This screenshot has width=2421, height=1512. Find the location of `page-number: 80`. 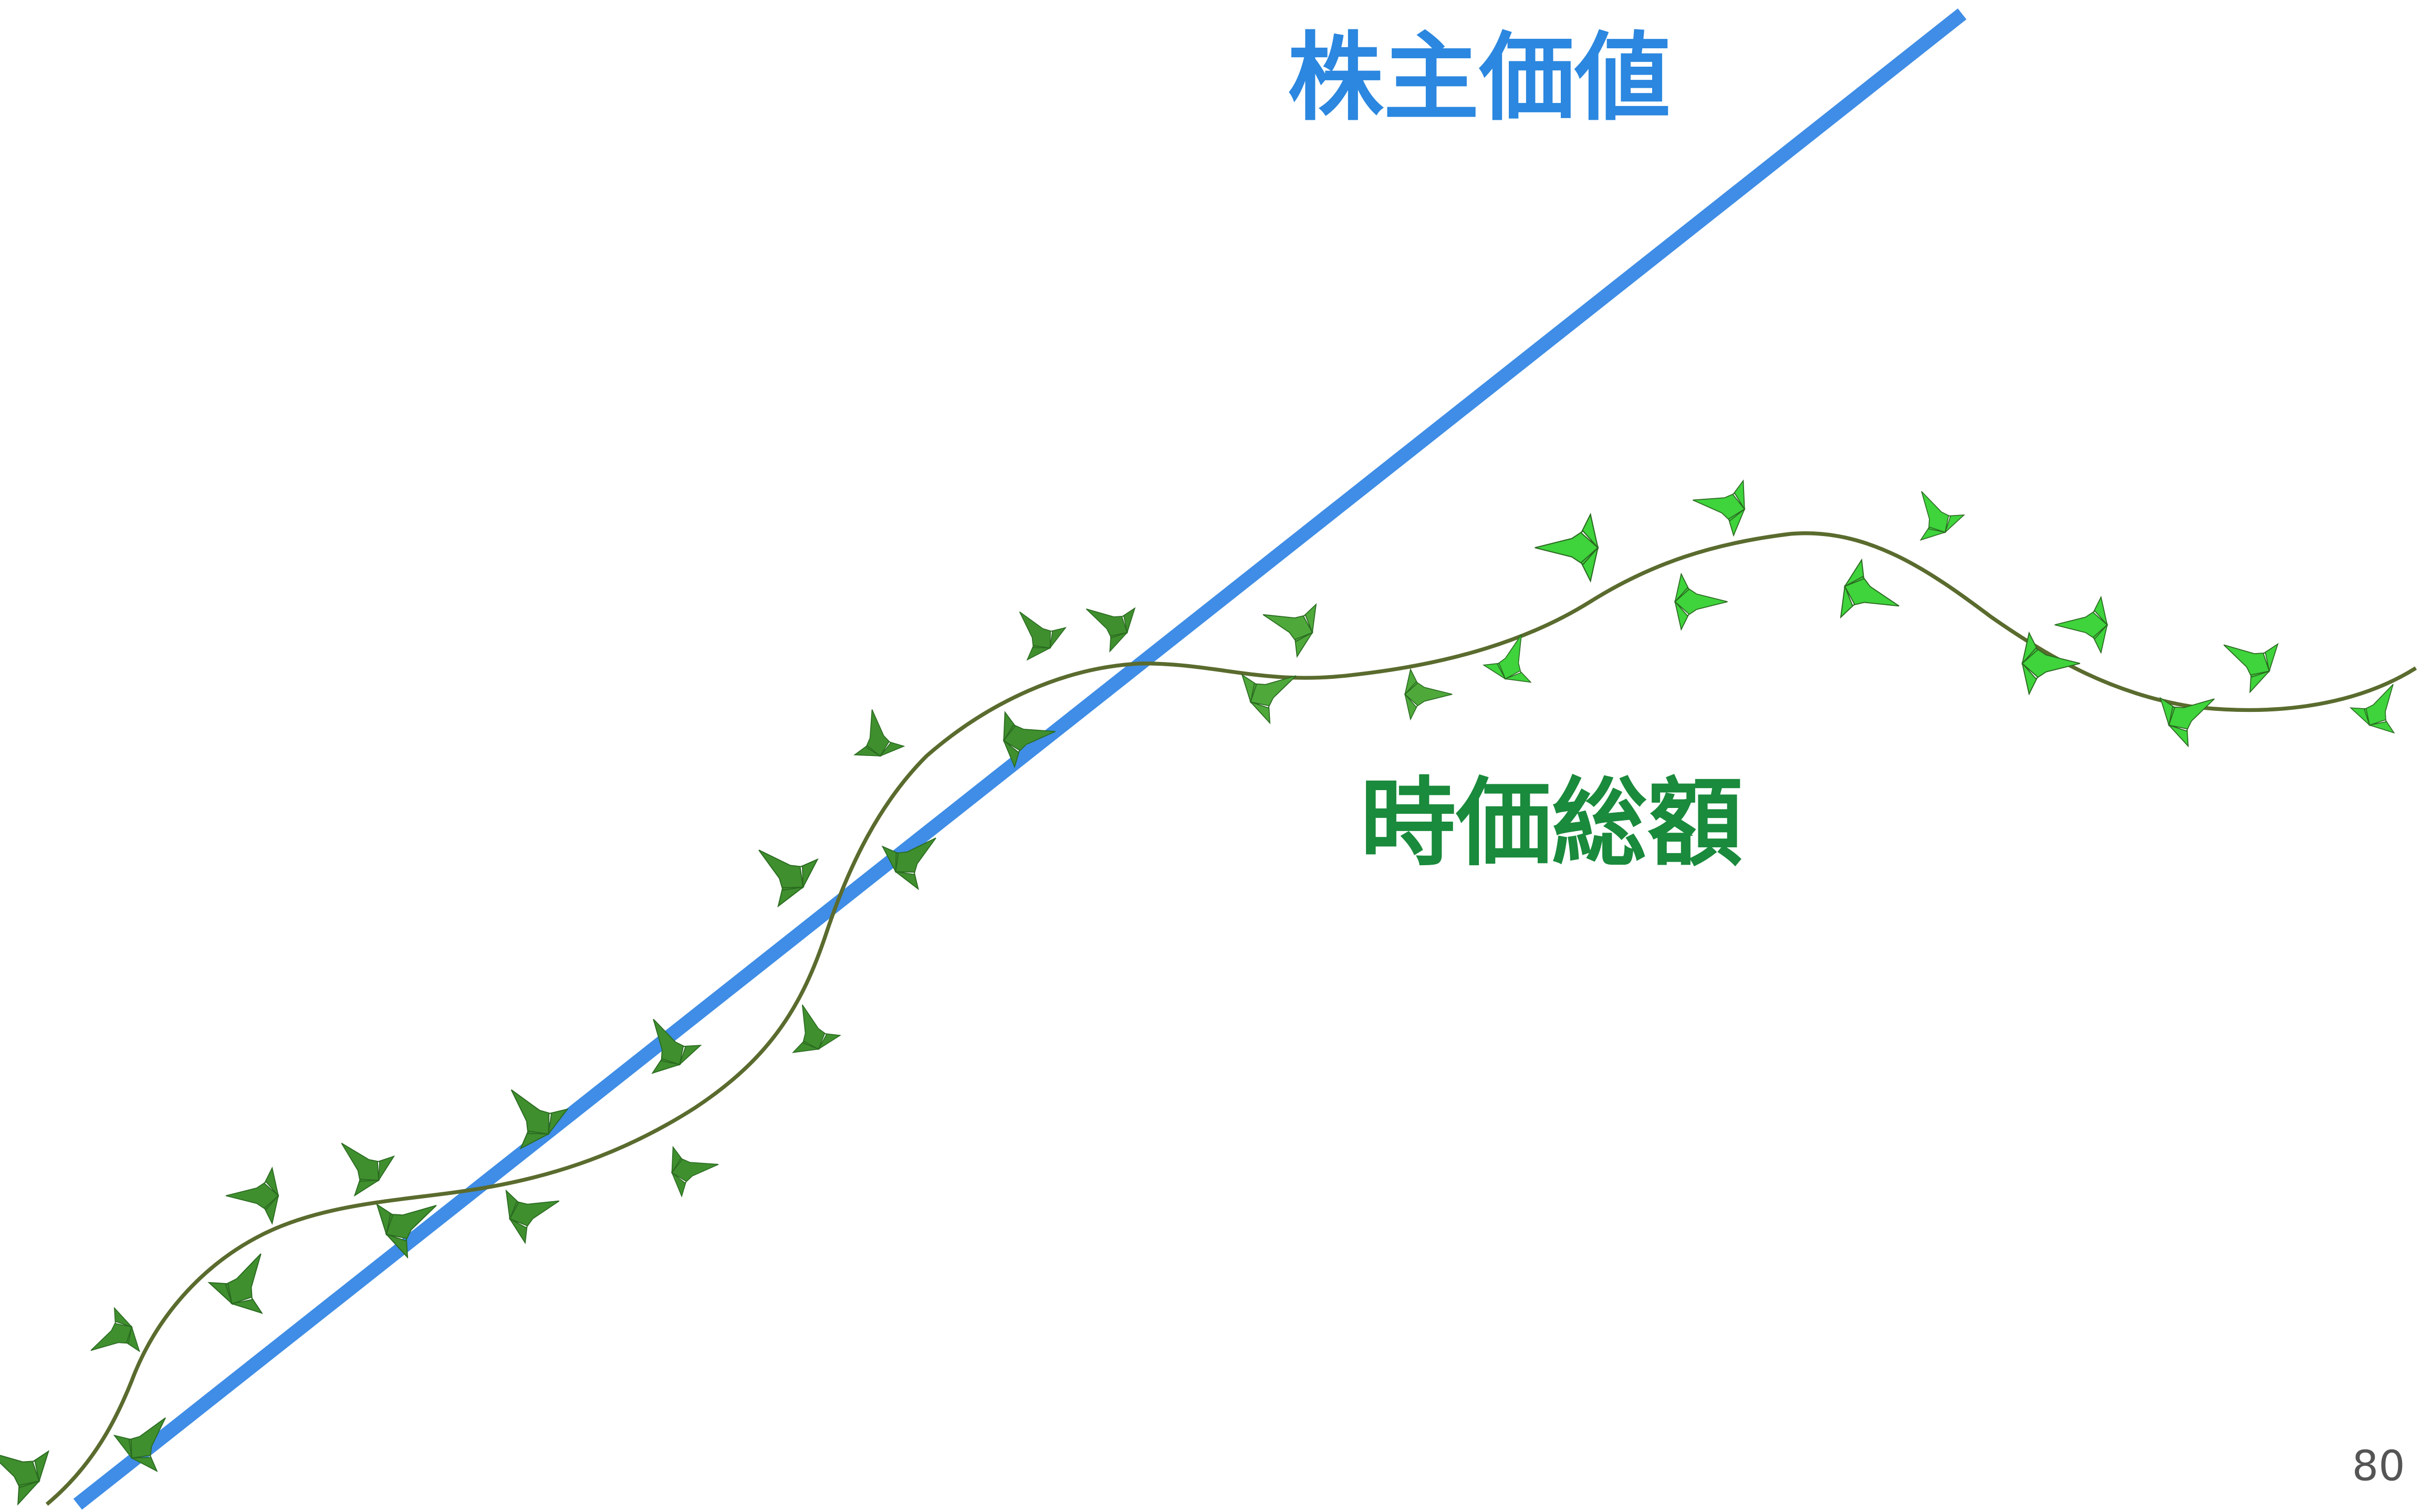

page-number: 80 is located at coordinates (2378, 1466).